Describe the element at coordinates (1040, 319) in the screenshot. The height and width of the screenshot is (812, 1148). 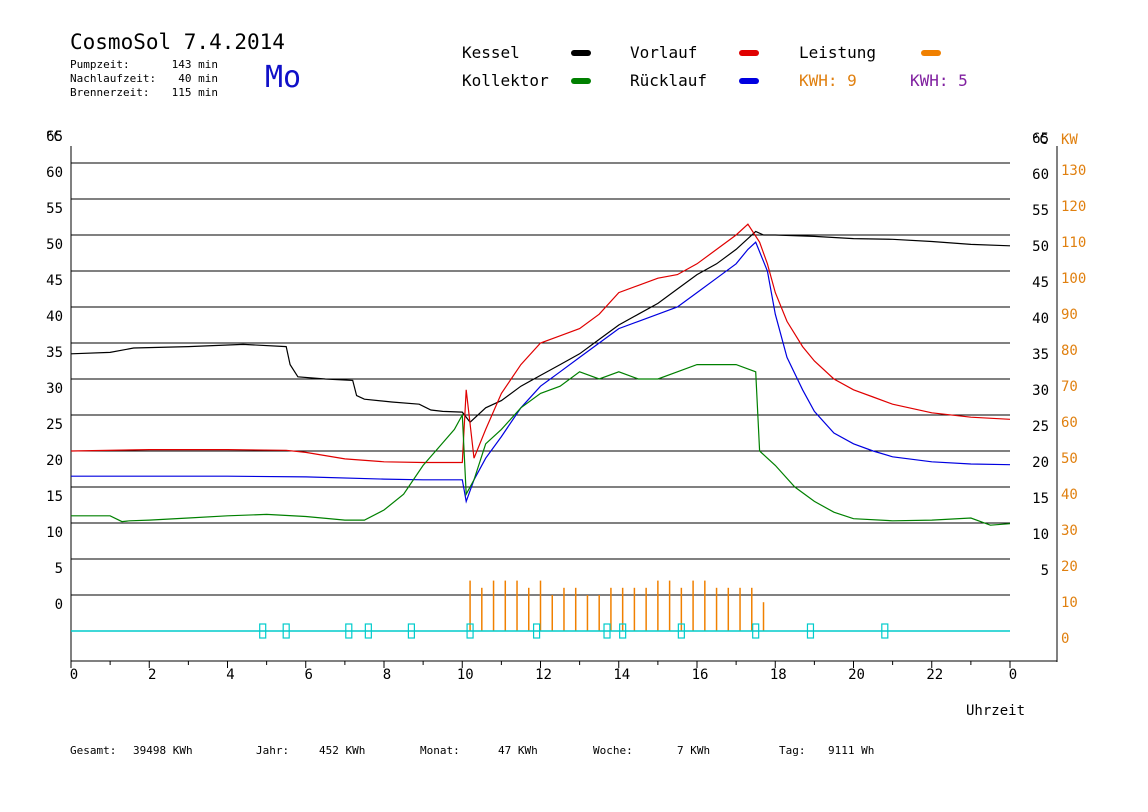
I see `y-tick-label-right: 40` at that location.